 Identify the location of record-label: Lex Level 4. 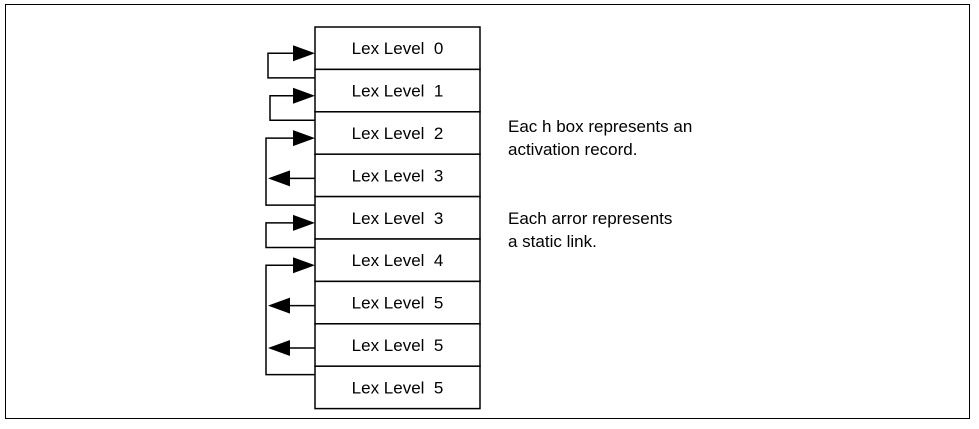
(398, 260).